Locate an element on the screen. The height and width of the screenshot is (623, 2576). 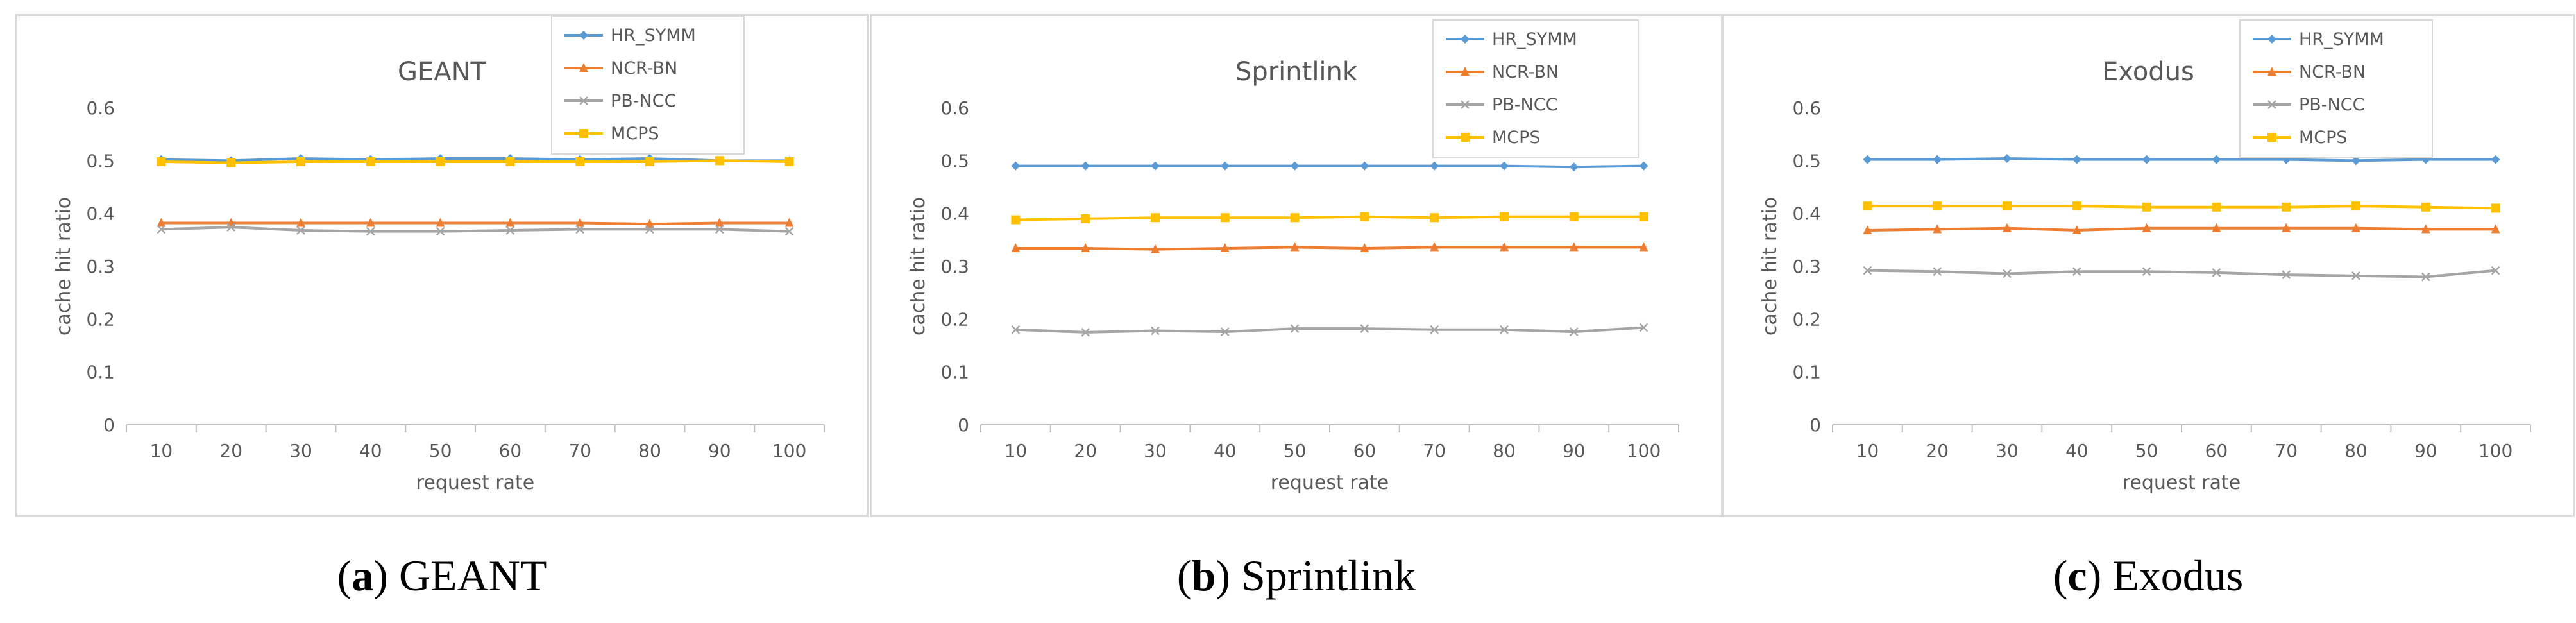
y-tick-label: 0.3 is located at coordinates (954, 267).